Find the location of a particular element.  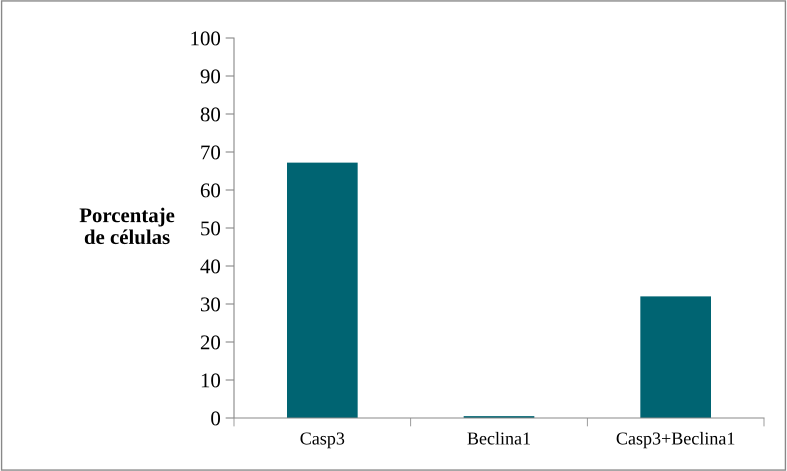

y-tick-label: 20 is located at coordinates (210, 342).